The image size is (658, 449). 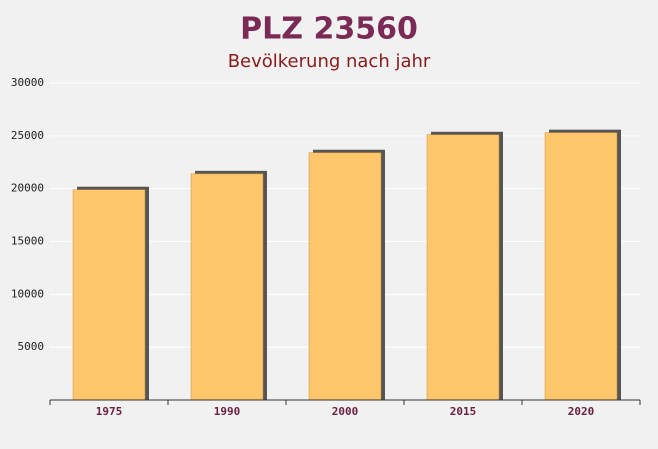 What do you see at coordinates (329, 29) in the screenshot?
I see `chart-title: PLZ 23560` at bounding box center [329, 29].